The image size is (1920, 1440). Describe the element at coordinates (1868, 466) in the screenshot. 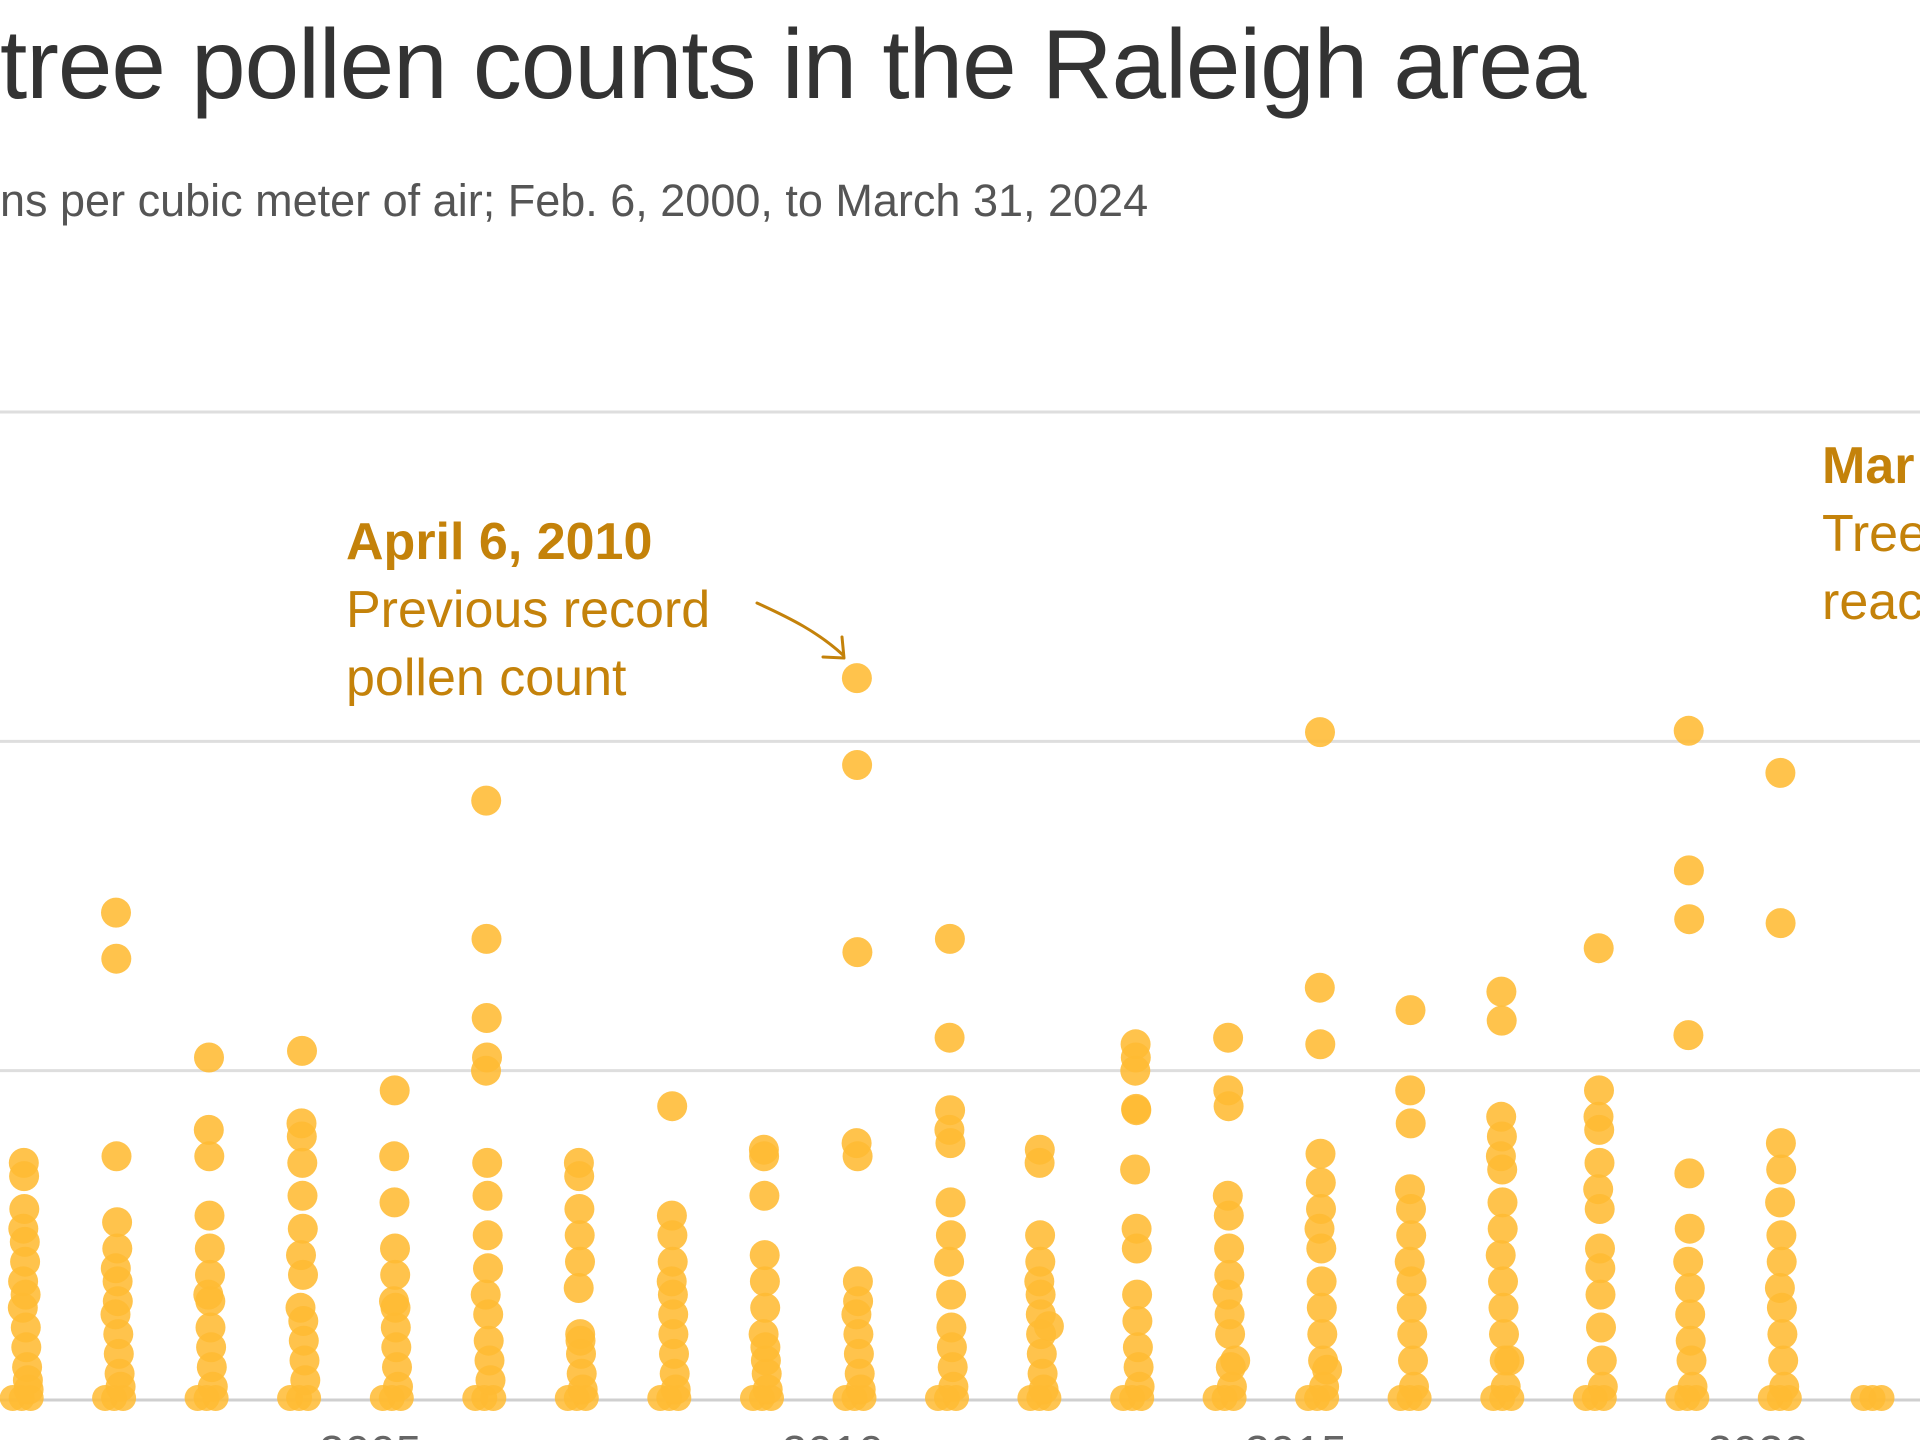

I see `annotation-date: Mar` at that location.